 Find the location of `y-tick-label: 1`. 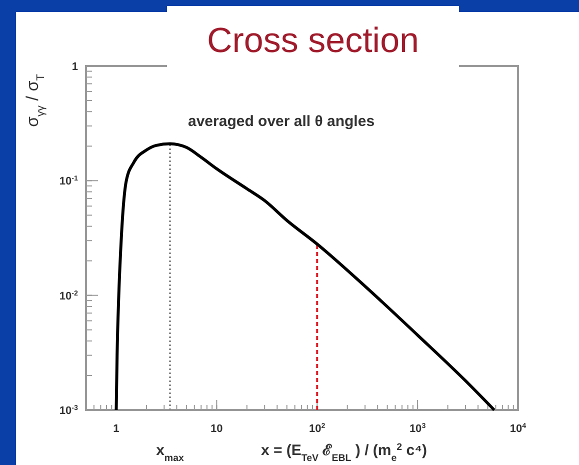

y-tick-label: 1 is located at coordinates (75, 67).